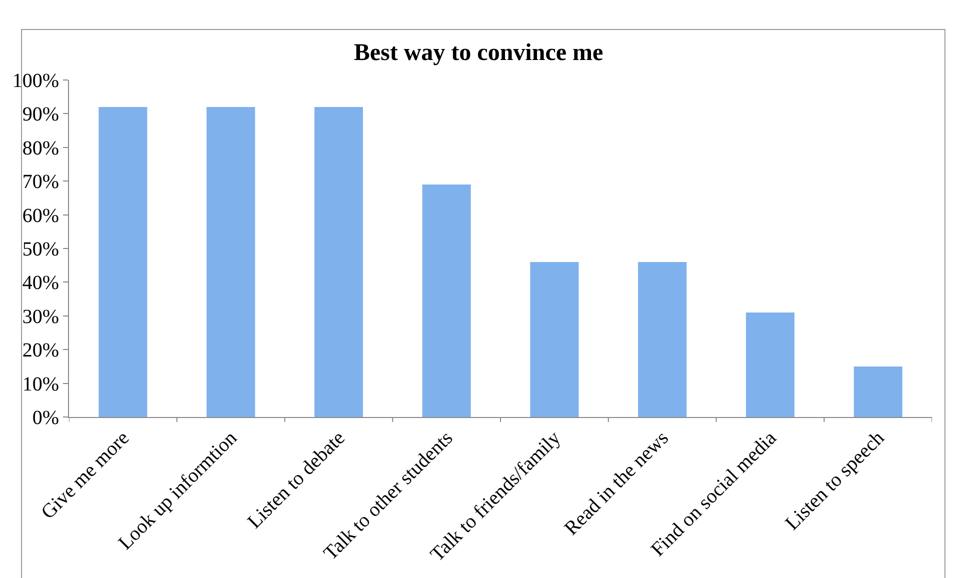  Describe the element at coordinates (45, 418) in the screenshot. I see `y-tick-label: 0%` at that location.